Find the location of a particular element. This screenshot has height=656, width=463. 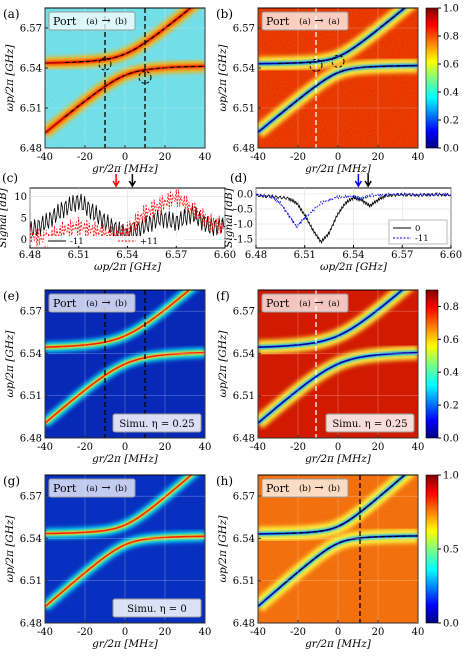

panel-b-heatmap is located at coordinates (338, 78).